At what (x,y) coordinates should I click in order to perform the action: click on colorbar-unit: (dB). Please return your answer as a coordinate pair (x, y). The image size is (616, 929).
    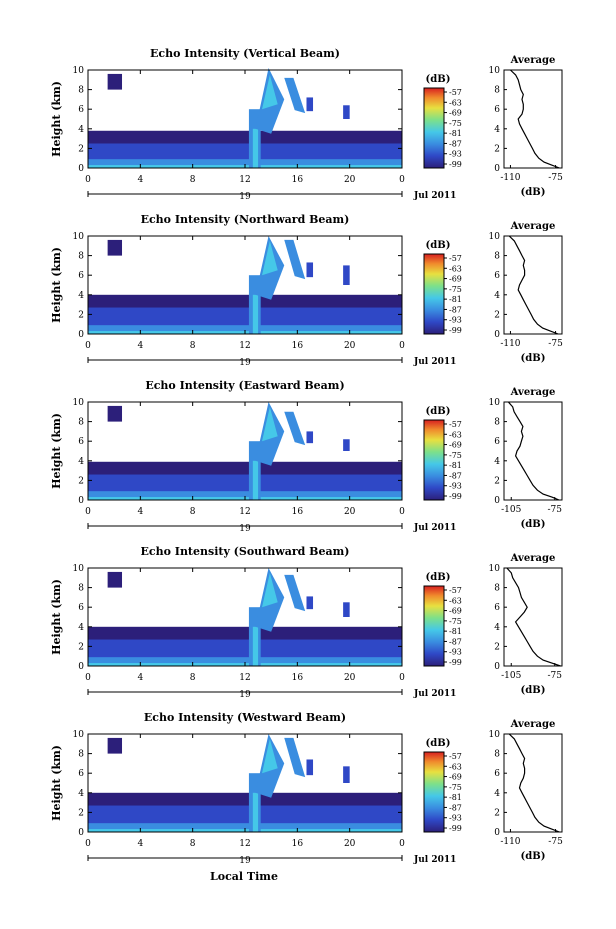
    Looking at the image, I should click on (438, 577).